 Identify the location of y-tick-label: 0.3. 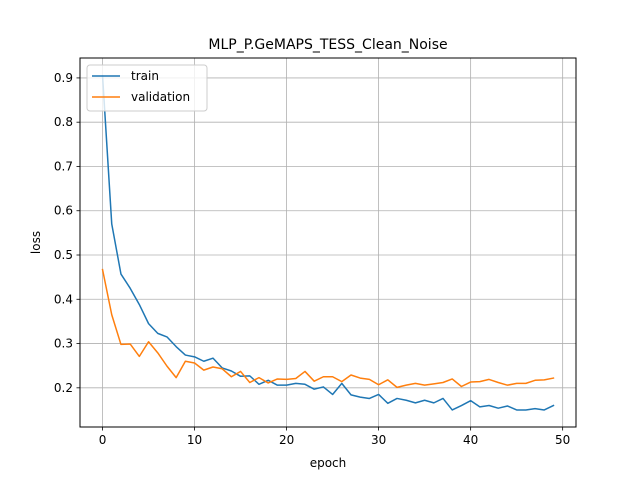
(63, 344).